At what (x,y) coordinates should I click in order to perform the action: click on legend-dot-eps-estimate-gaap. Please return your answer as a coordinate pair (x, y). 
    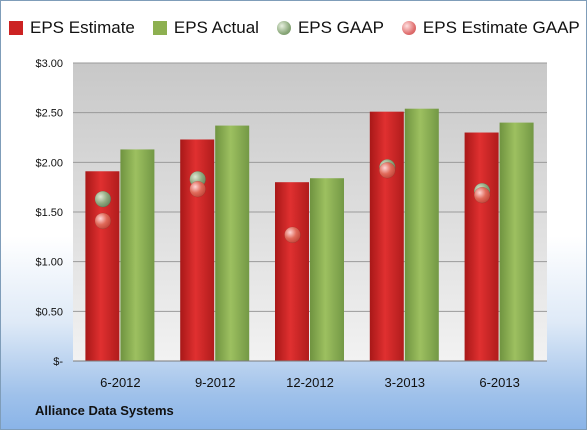
    Looking at the image, I should click on (408, 28).